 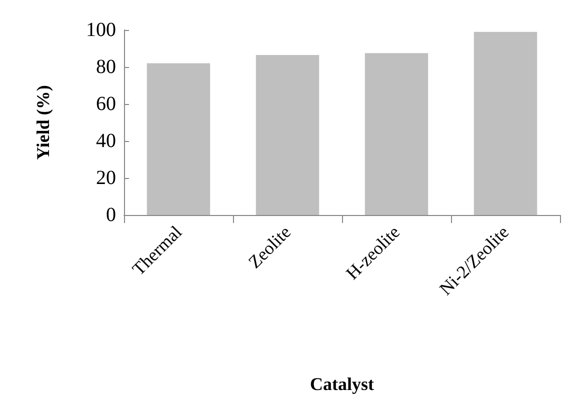 What do you see at coordinates (106, 141) in the screenshot?
I see `y-tick-label: 40` at bounding box center [106, 141].